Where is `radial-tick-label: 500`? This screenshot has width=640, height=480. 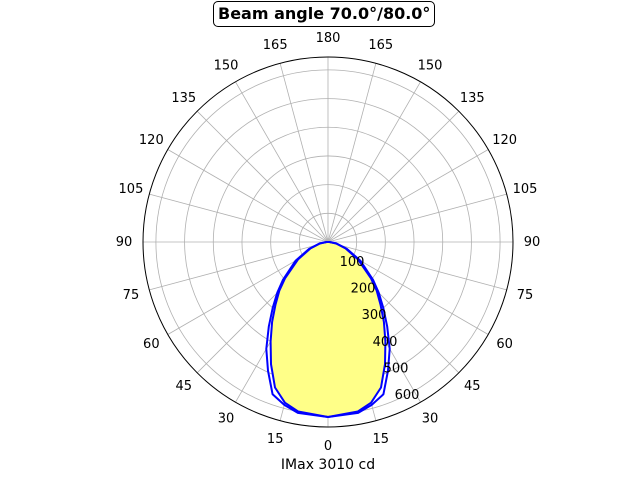 radial-tick-label: 500 is located at coordinates (396, 368).